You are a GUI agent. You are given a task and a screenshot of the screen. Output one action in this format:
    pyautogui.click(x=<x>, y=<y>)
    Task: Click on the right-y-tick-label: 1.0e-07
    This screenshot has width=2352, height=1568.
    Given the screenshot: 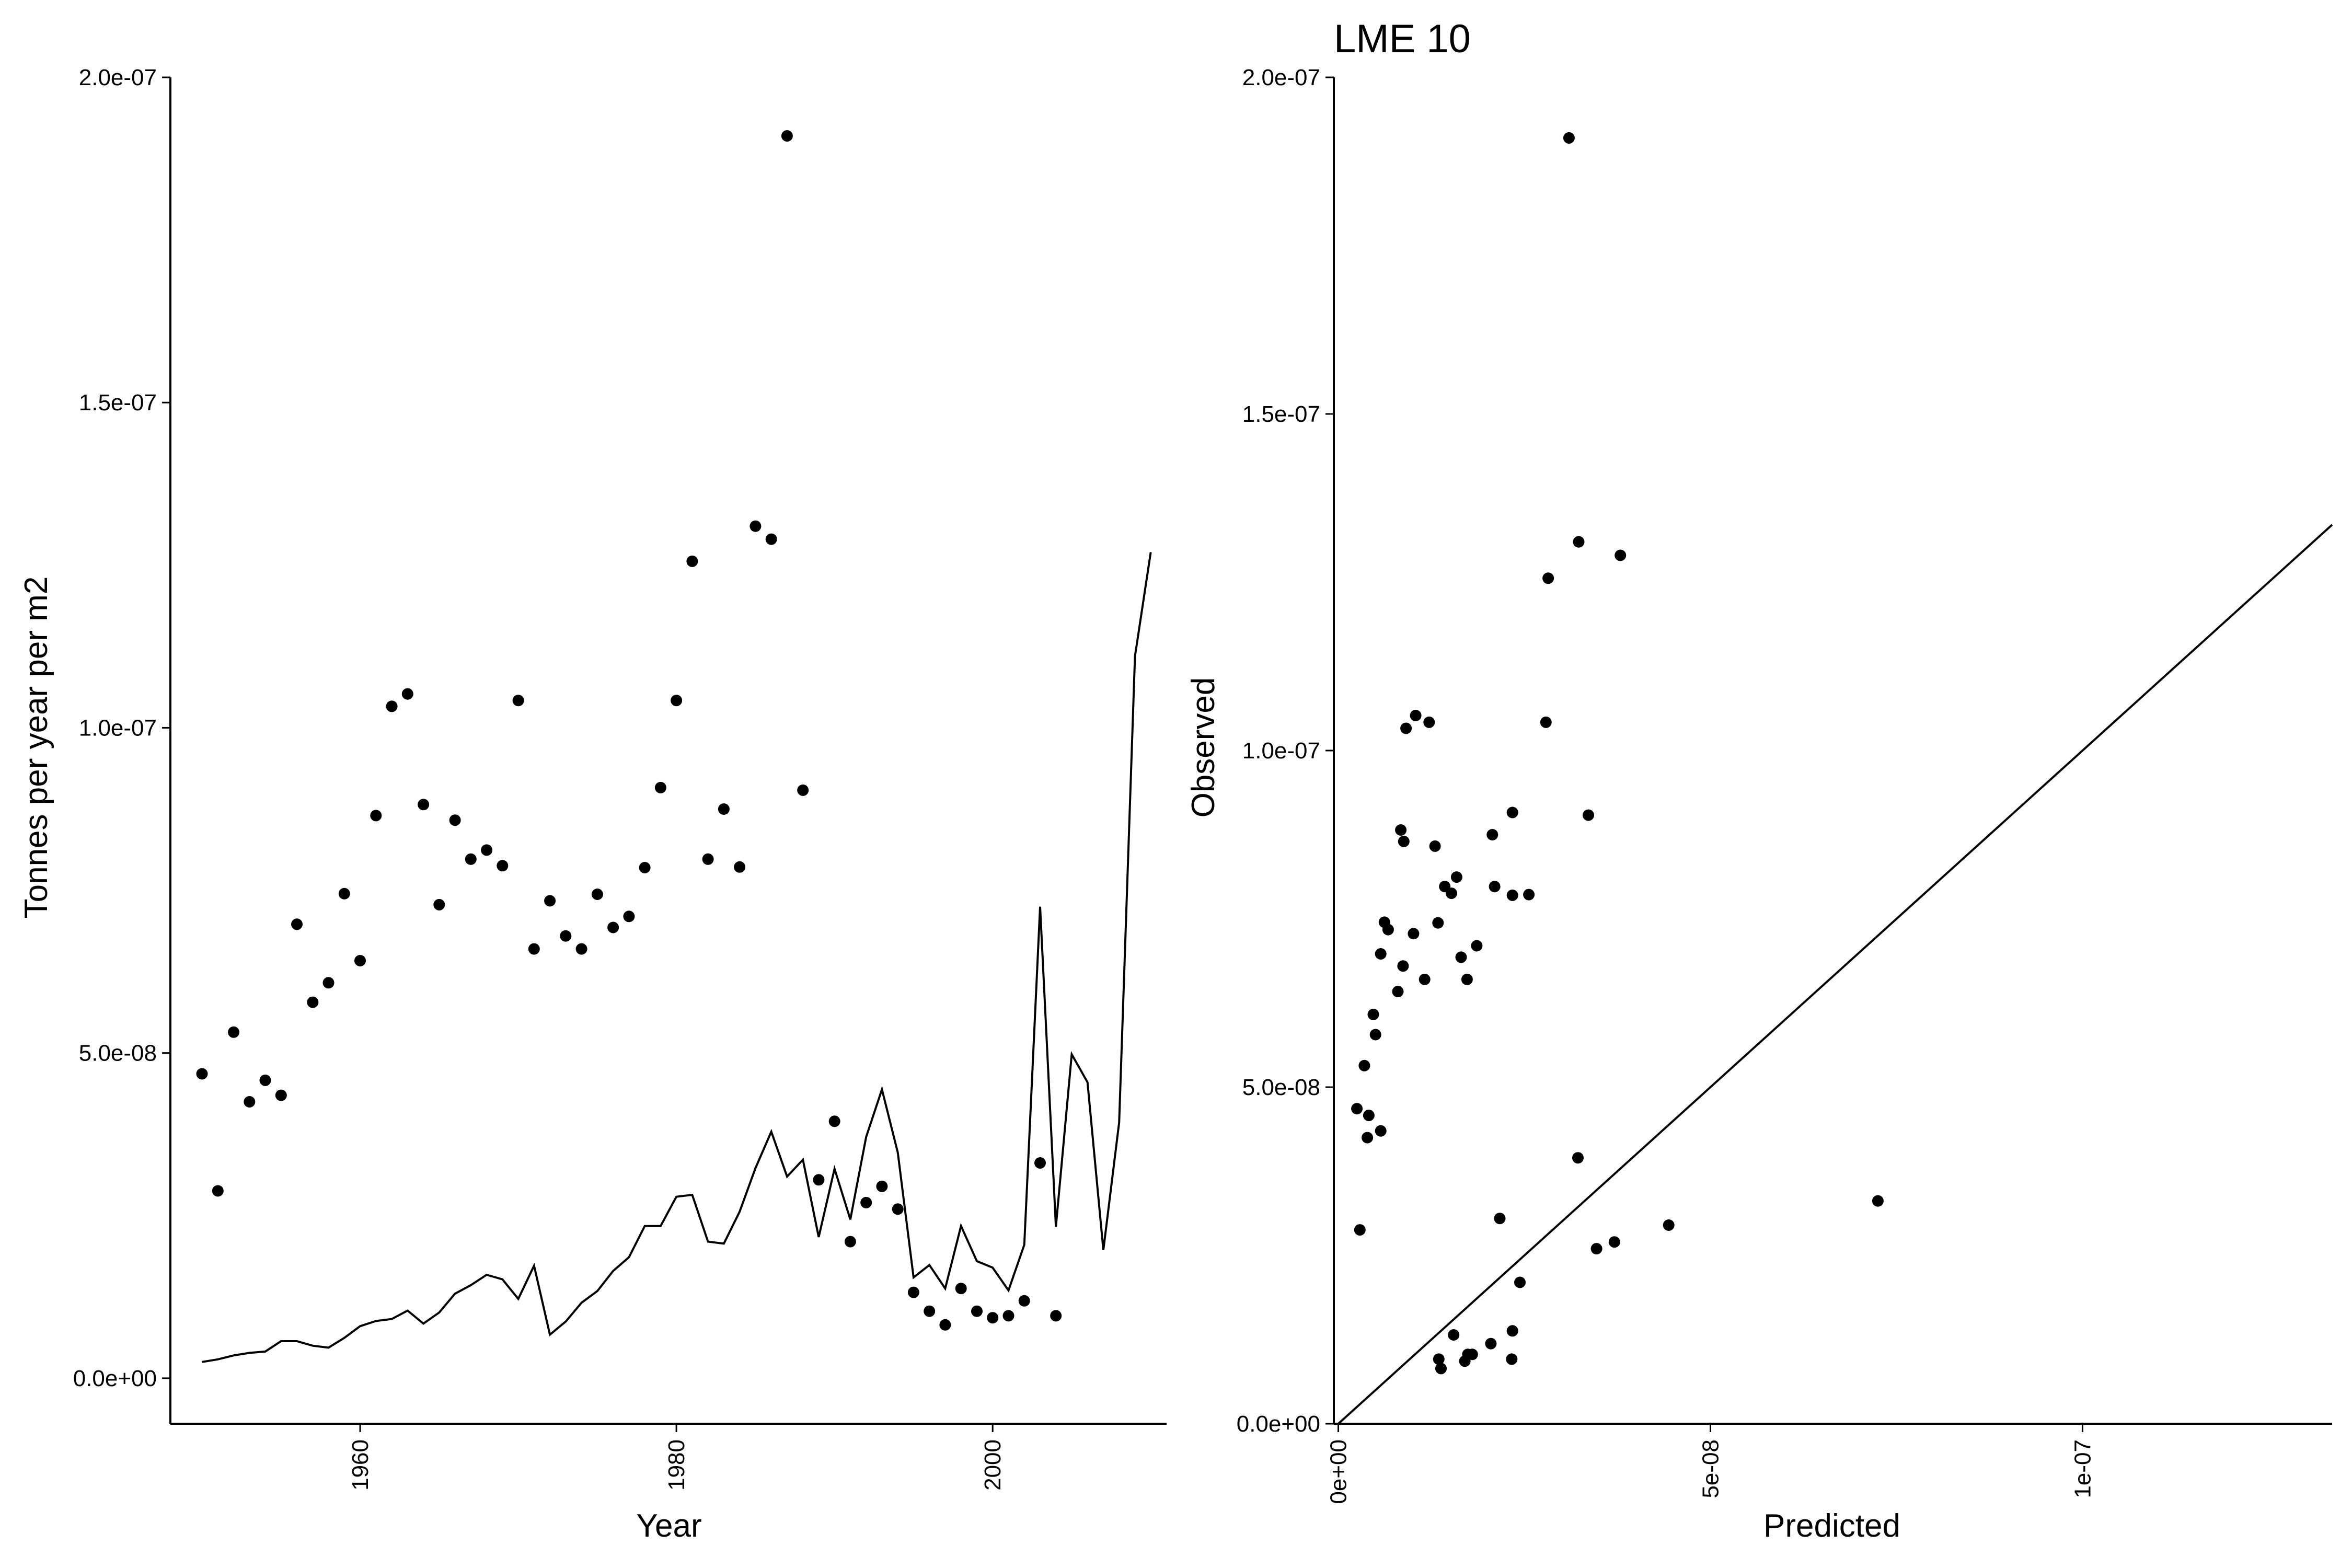 What is the action you would take?
    pyautogui.click(x=1281, y=751)
    